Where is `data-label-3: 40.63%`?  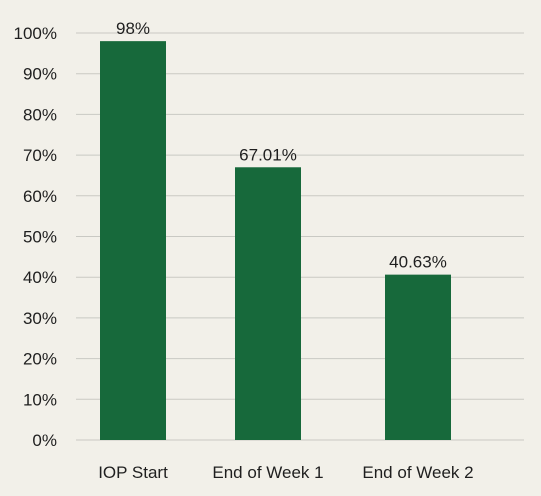 data-label-3: 40.63% is located at coordinates (418, 262).